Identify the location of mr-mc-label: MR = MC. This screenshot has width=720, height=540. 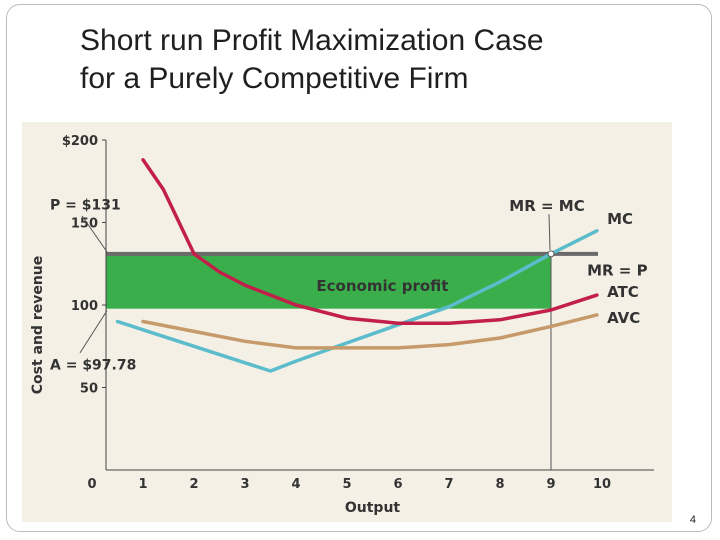
(546, 206).